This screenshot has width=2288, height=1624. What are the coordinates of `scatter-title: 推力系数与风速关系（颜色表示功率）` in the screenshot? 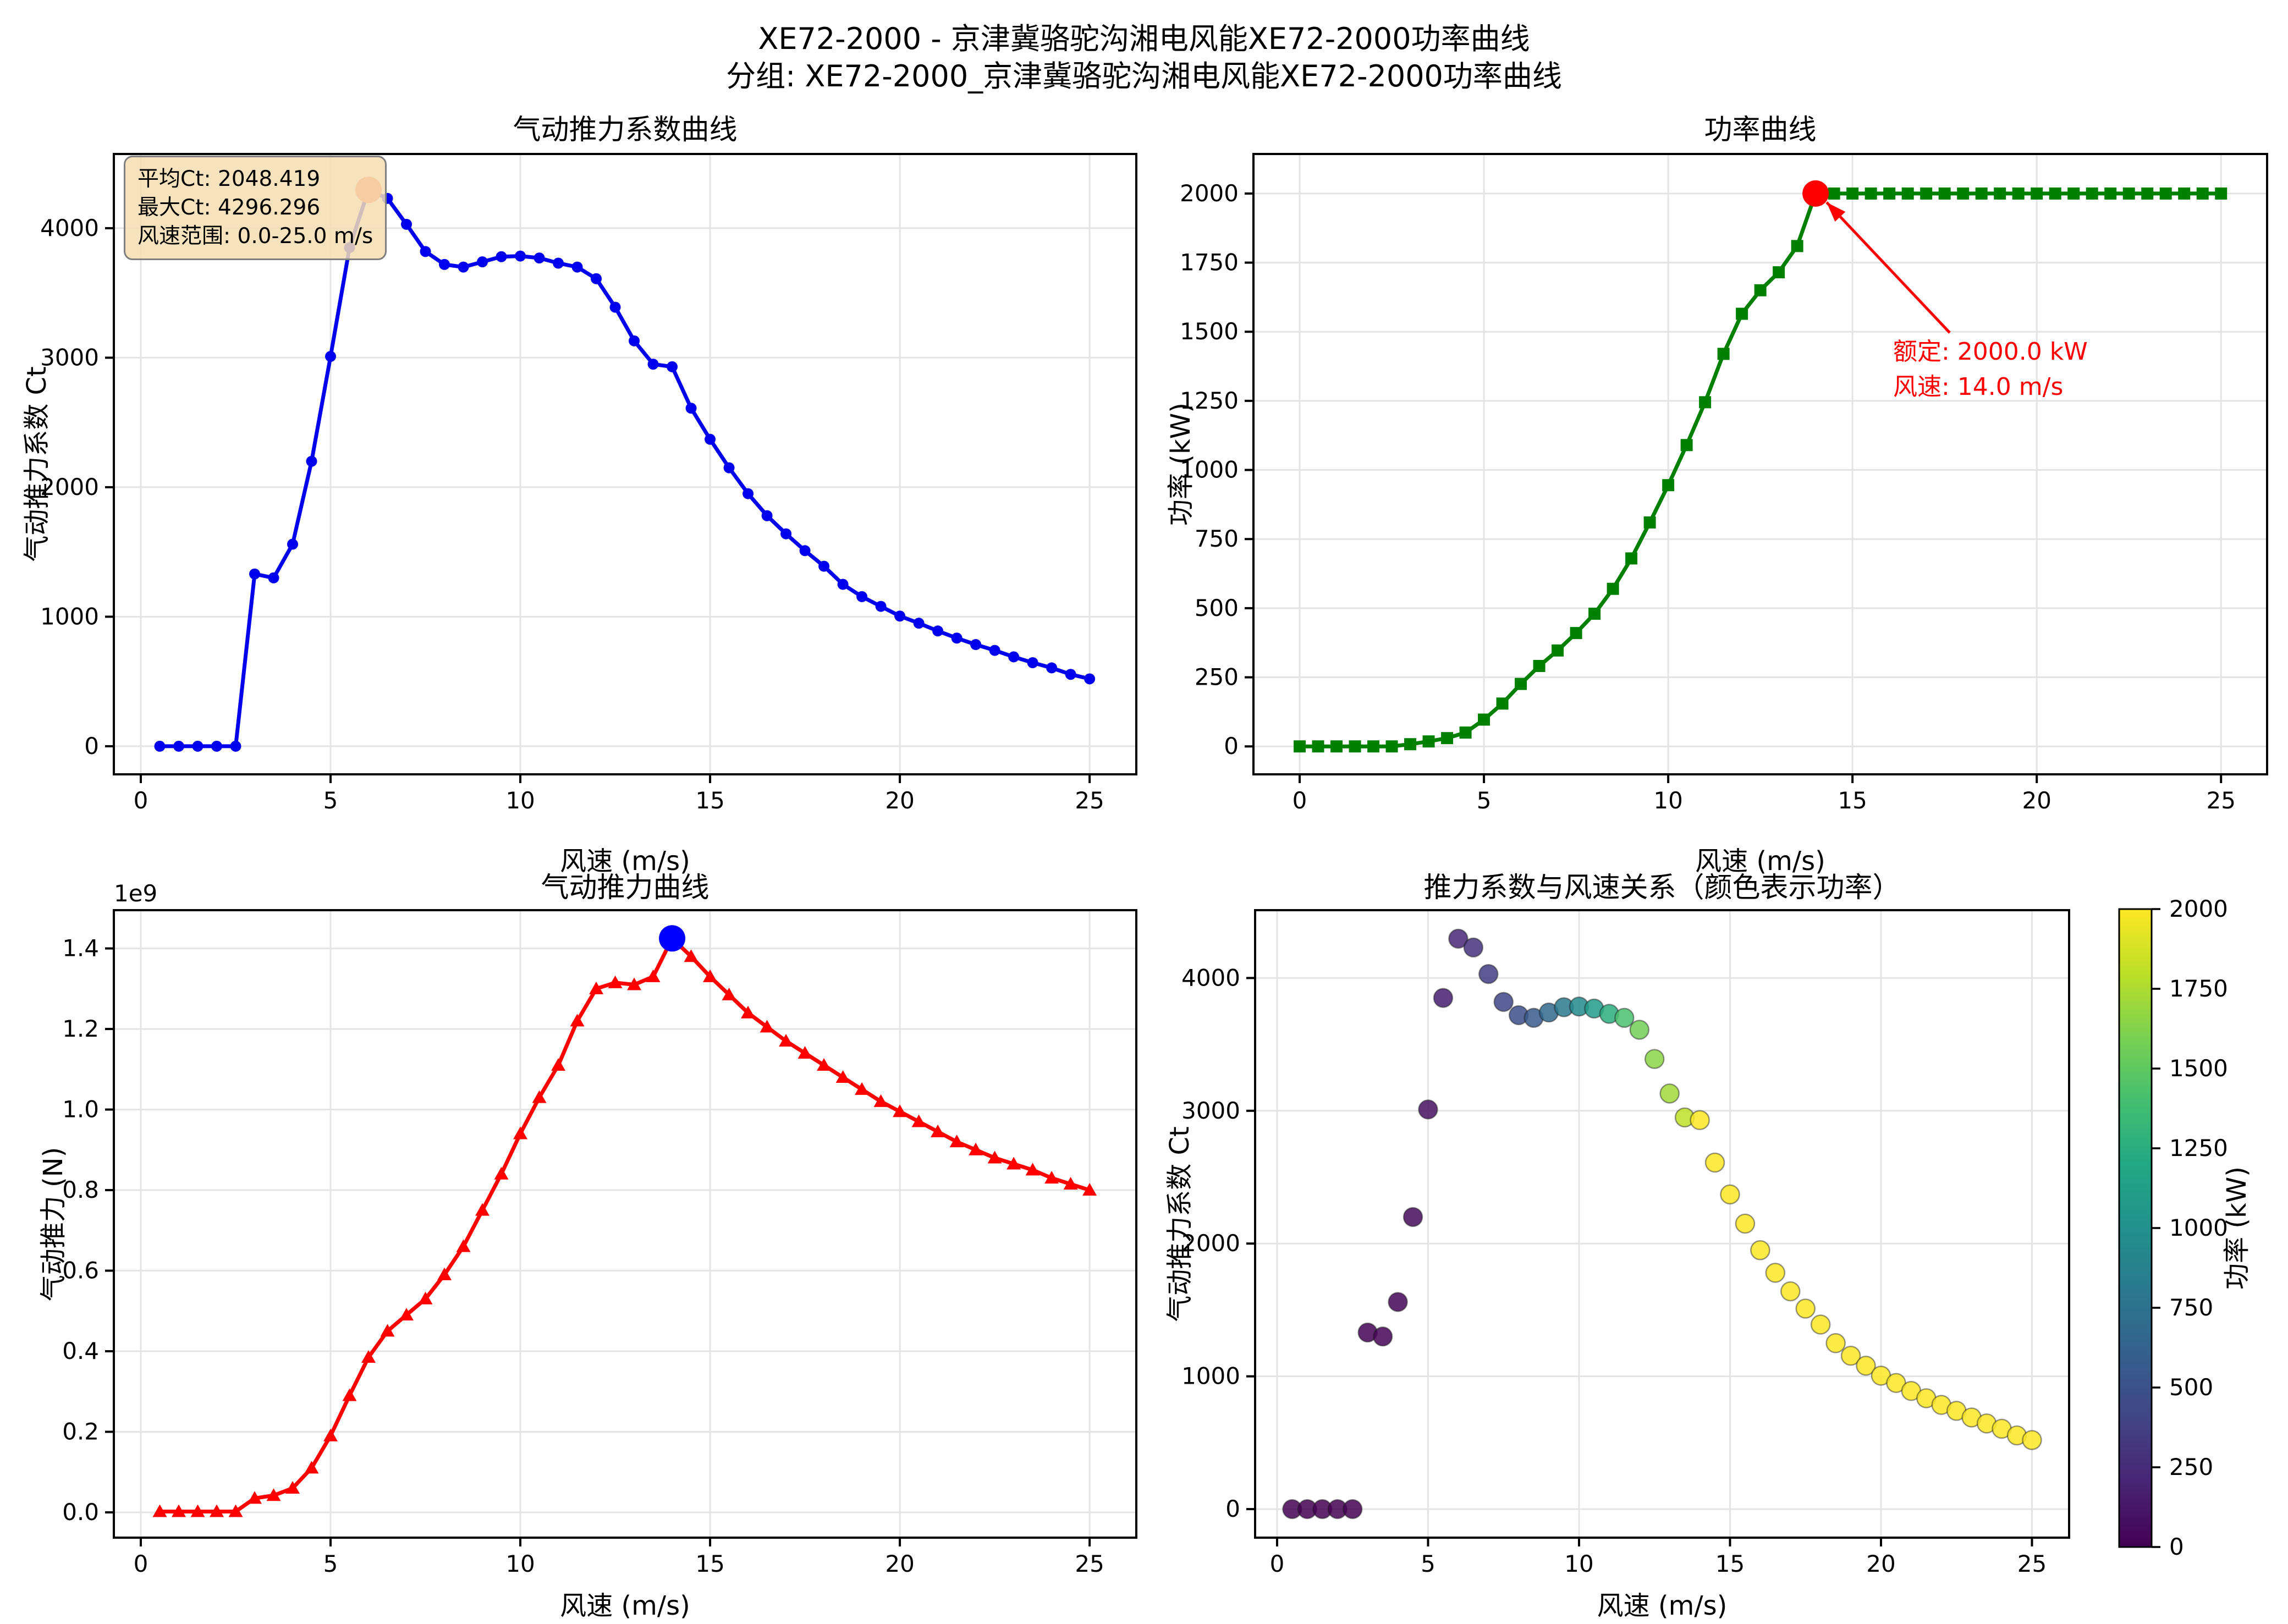 It's located at (1662, 888).